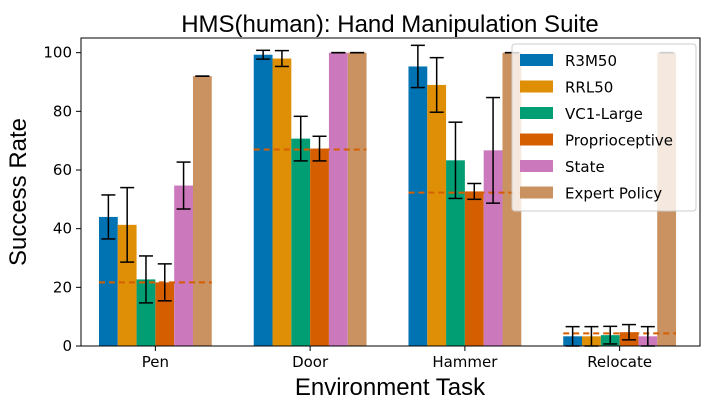 The image size is (710, 409). What do you see at coordinates (436, 84) in the screenshot?
I see `error-bar-rrl50-hammer` at bounding box center [436, 84].